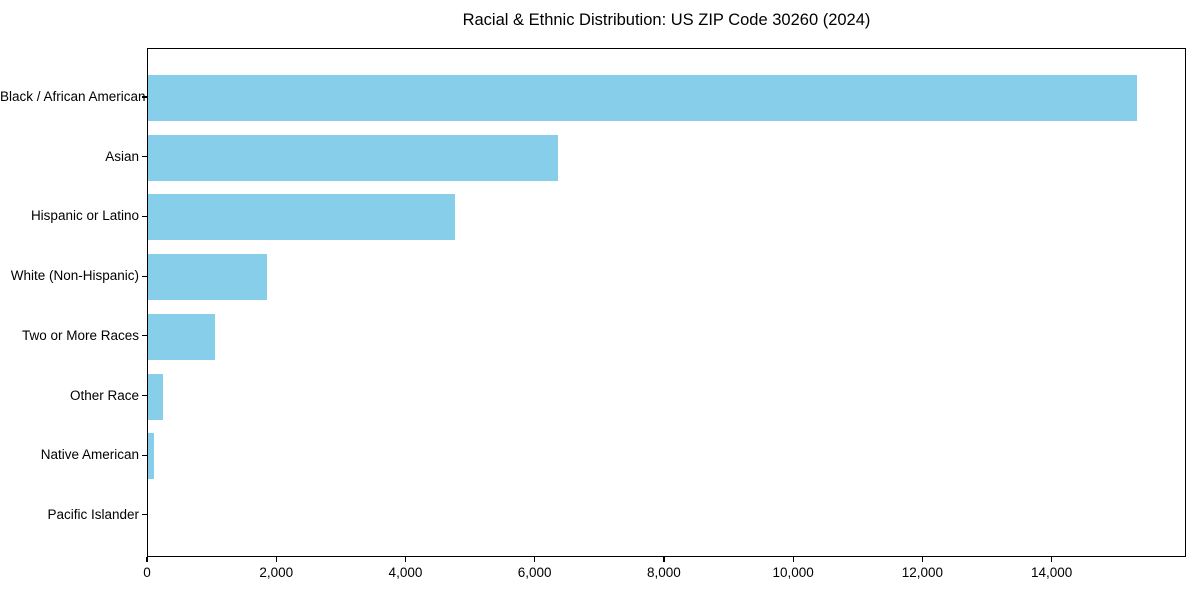 The height and width of the screenshot is (600, 1200). I want to click on y-tick-label-pacific-islander: Pacific Islander, so click(93, 514).